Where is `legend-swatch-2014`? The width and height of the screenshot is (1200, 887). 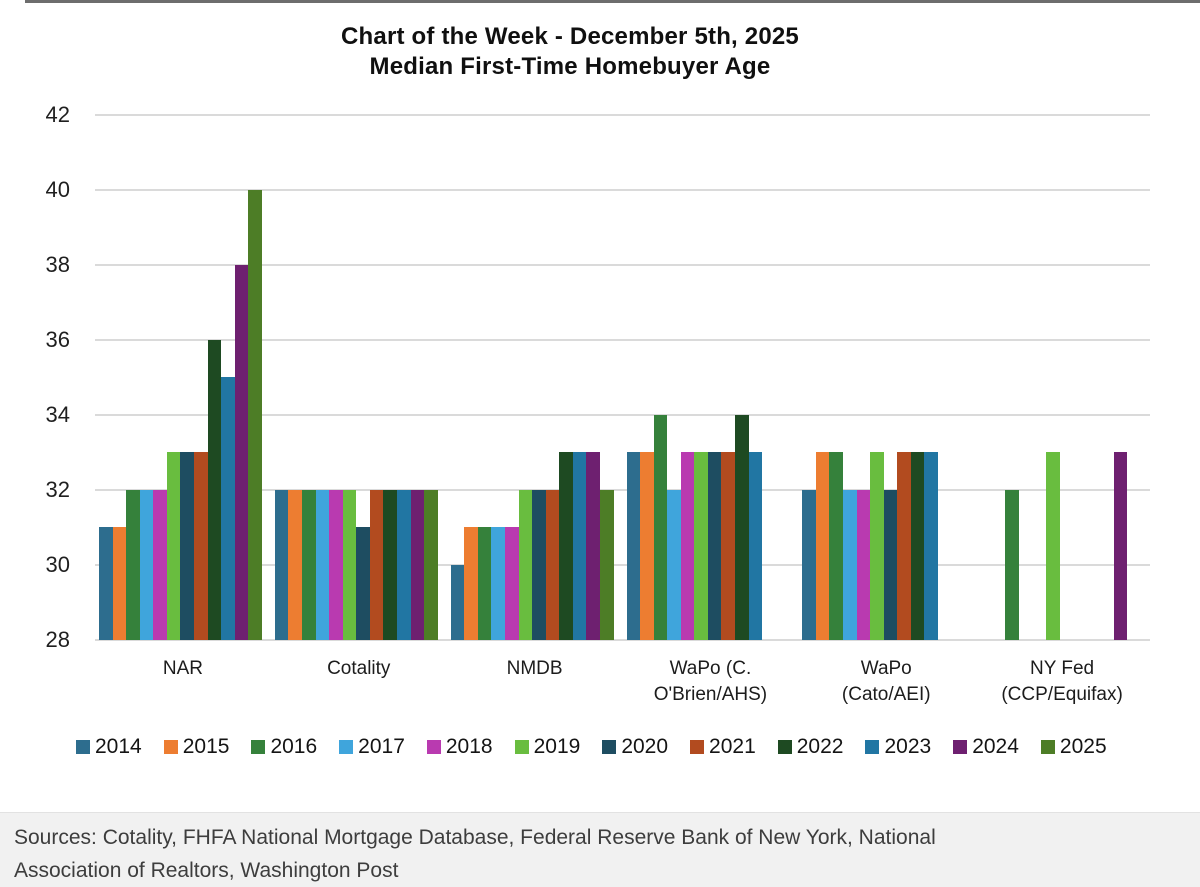 legend-swatch-2014 is located at coordinates (83, 747).